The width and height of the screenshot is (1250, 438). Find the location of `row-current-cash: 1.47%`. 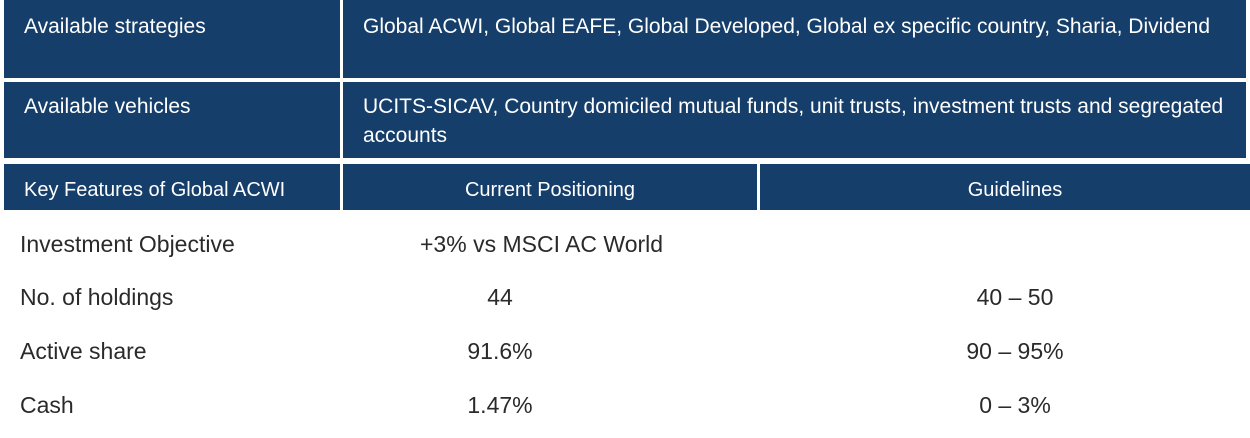

row-current-cash: 1.47% is located at coordinates (500, 405).